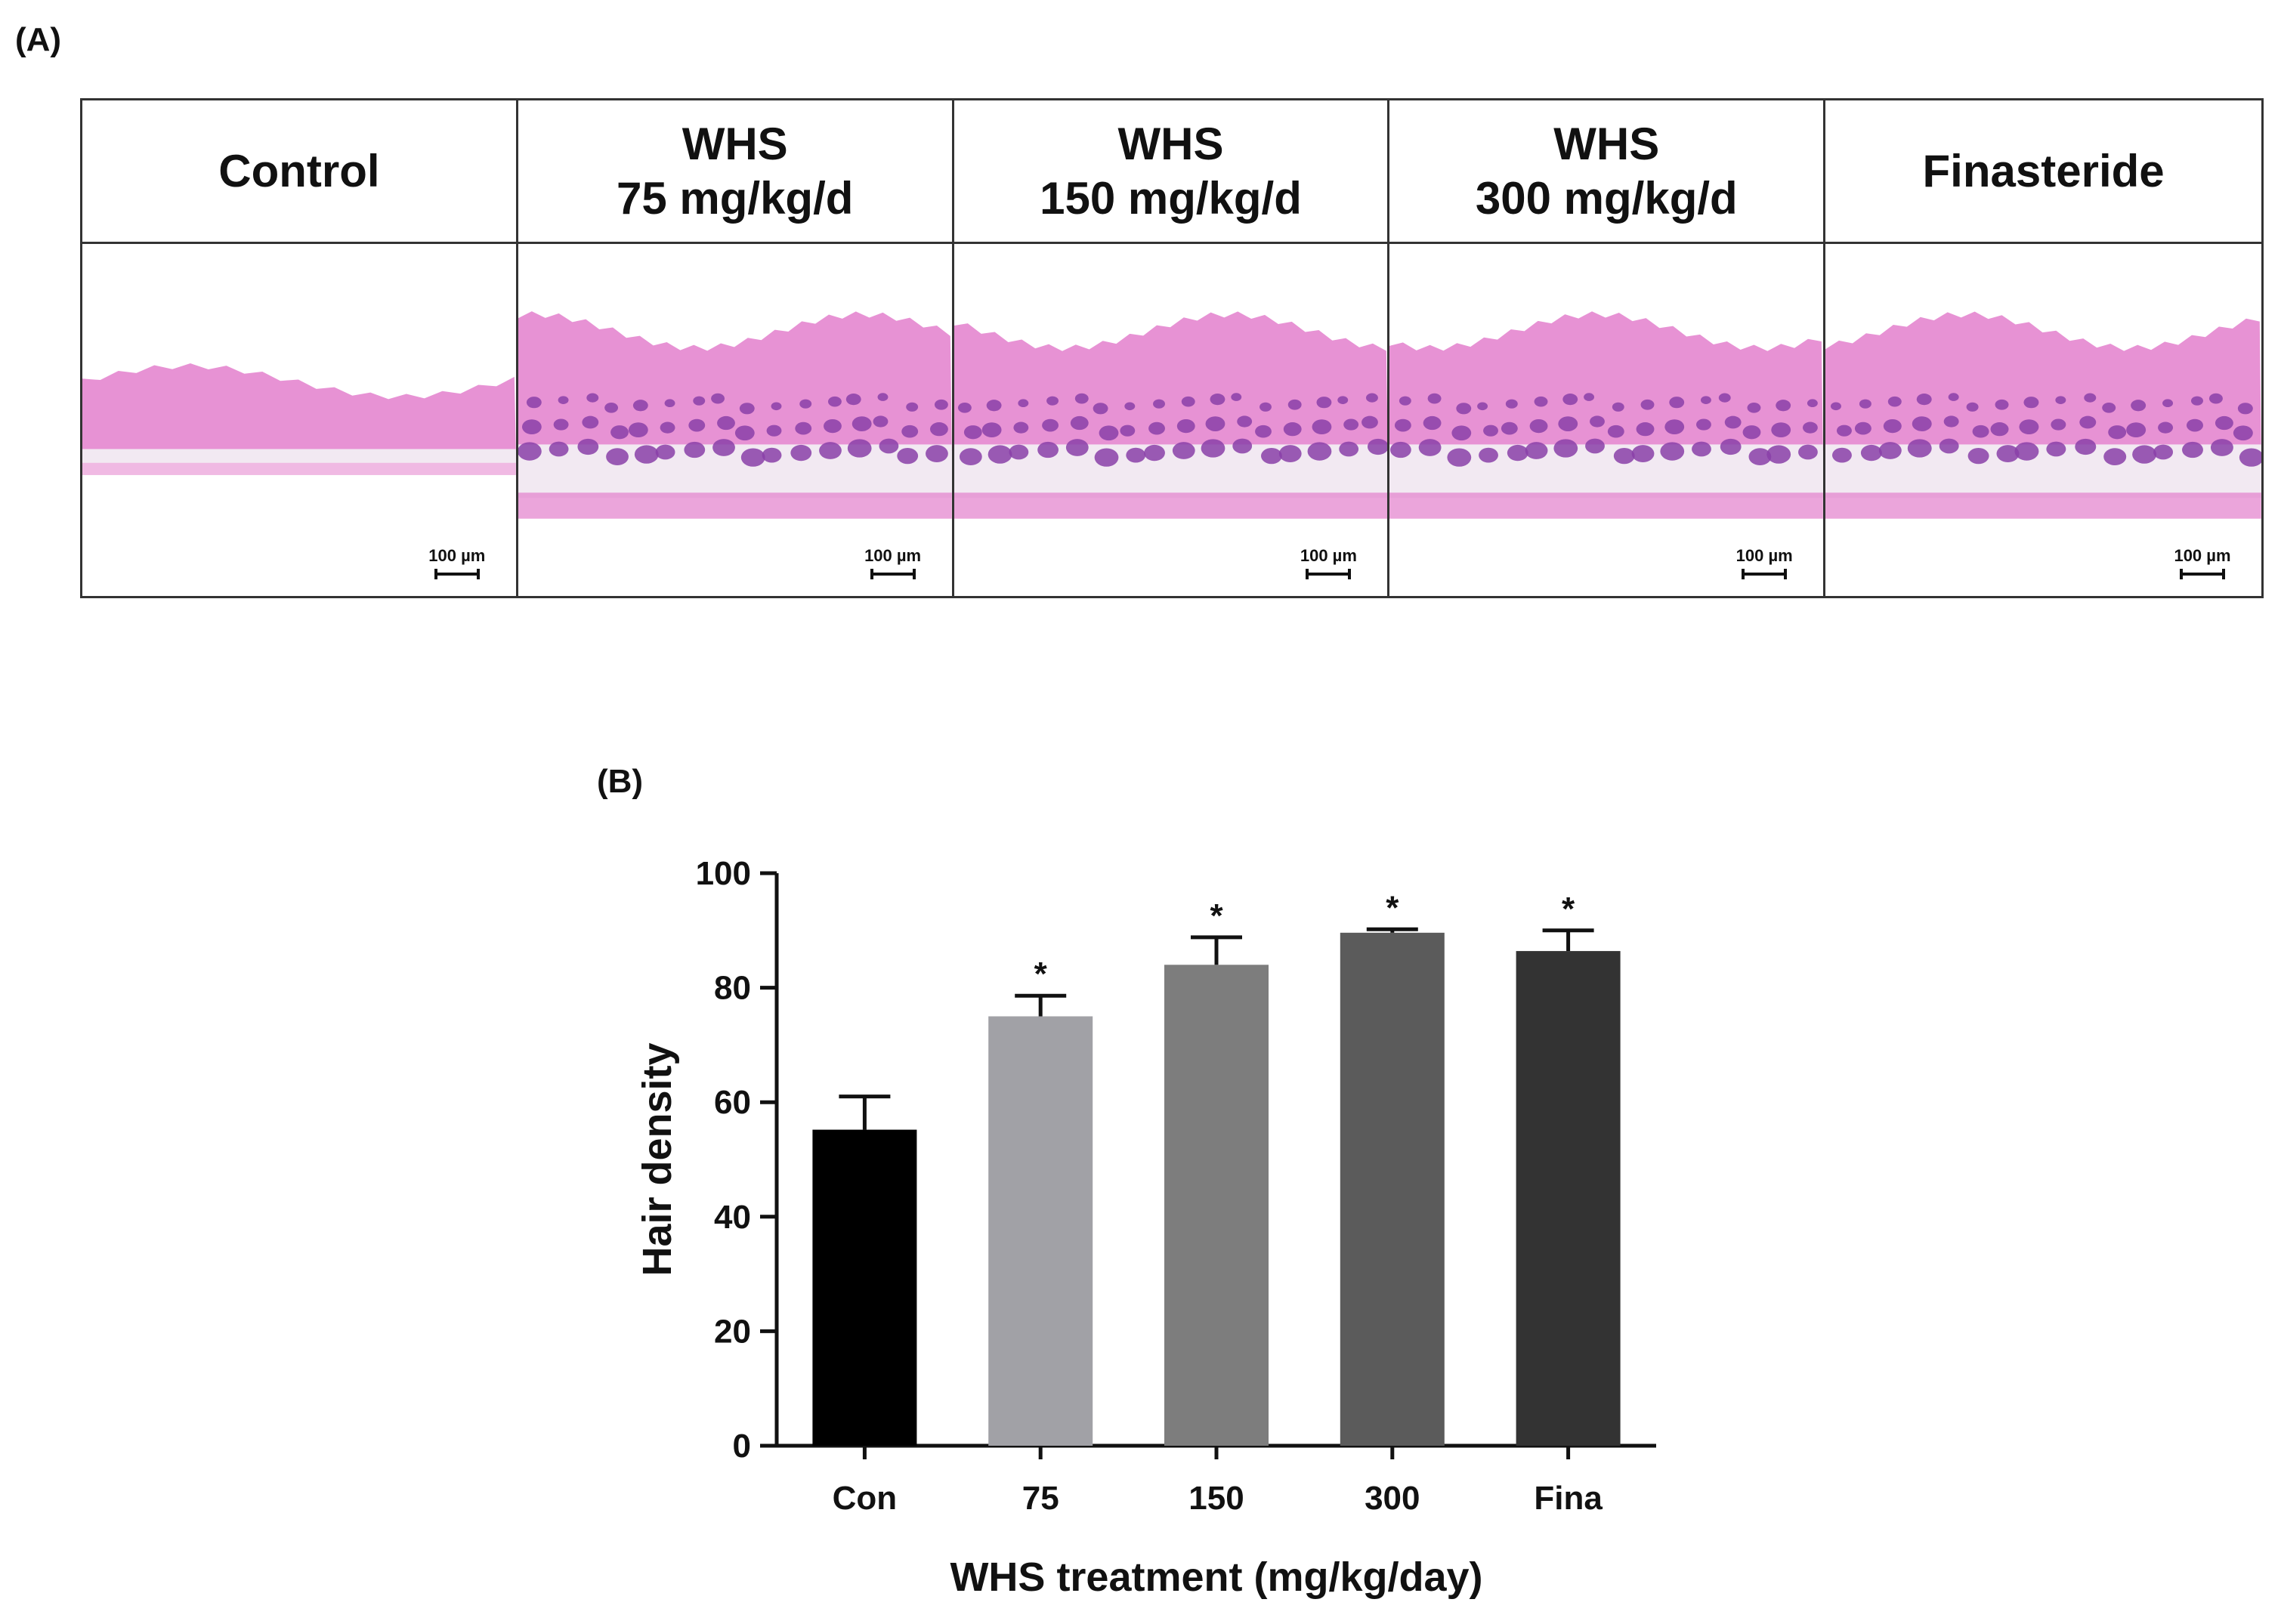 Image resolution: width=2281 pixels, height=1624 pixels. Describe the element at coordinates (723, 874) in the screenshot. I see `y-tick-label: 100` at that location.